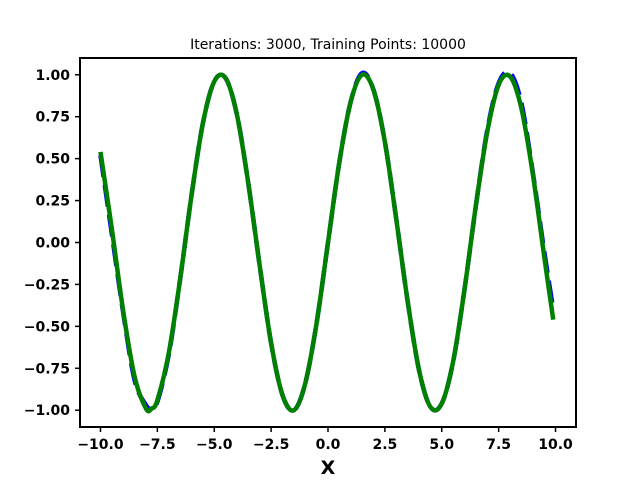 This screenshot has width=640, height=480. I want to click on x-tick-label: −10.0, so click(100, 445).